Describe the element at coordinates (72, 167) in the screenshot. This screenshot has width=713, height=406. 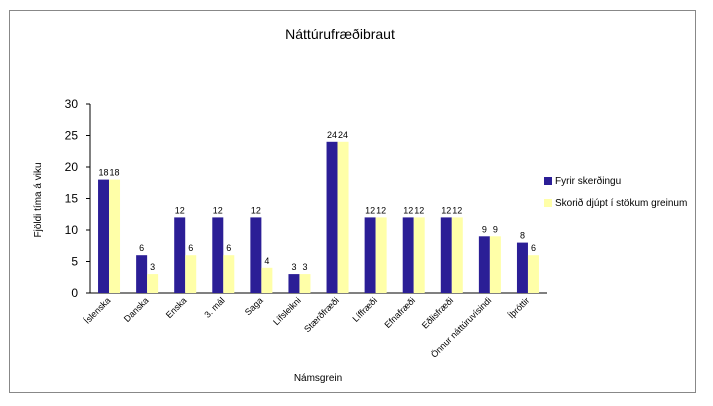
I see `y-tick-label: 20` at that location.